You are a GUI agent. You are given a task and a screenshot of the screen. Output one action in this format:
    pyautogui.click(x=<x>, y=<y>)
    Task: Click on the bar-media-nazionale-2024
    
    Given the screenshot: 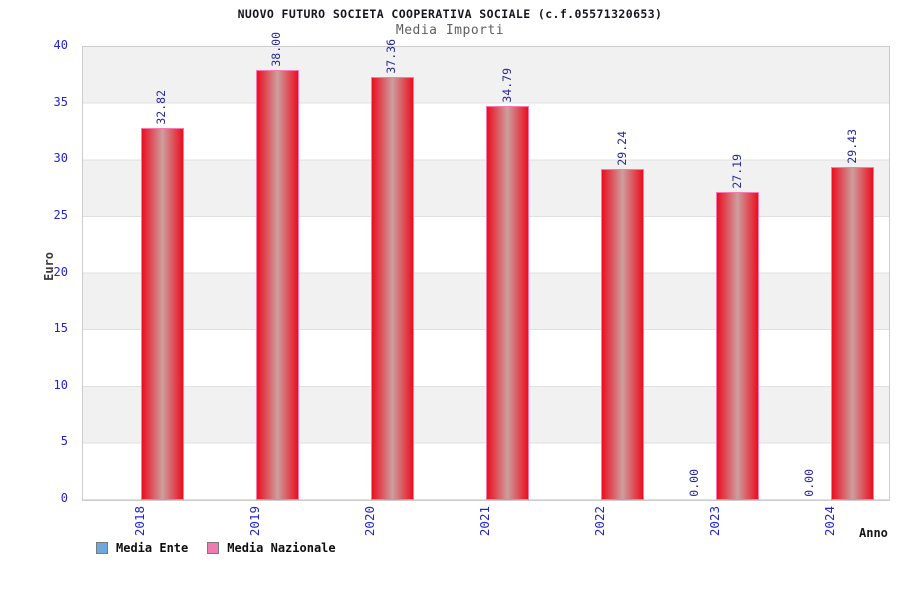 What is the action you would take?
    pyautogui.click(x=853, y=333)
    